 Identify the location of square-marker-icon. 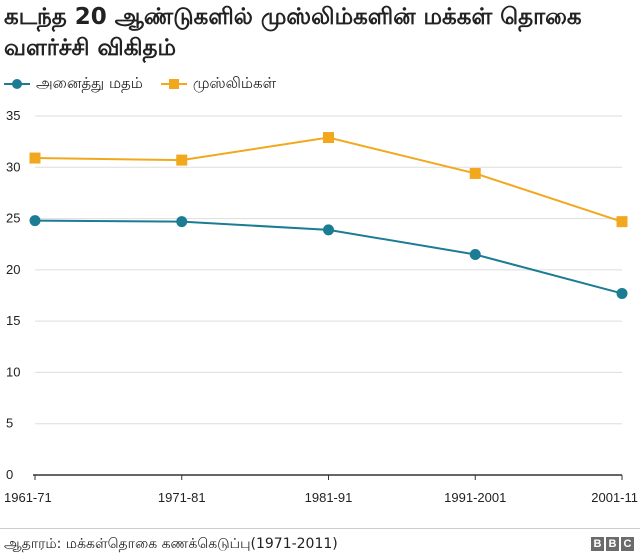
(173, 84).